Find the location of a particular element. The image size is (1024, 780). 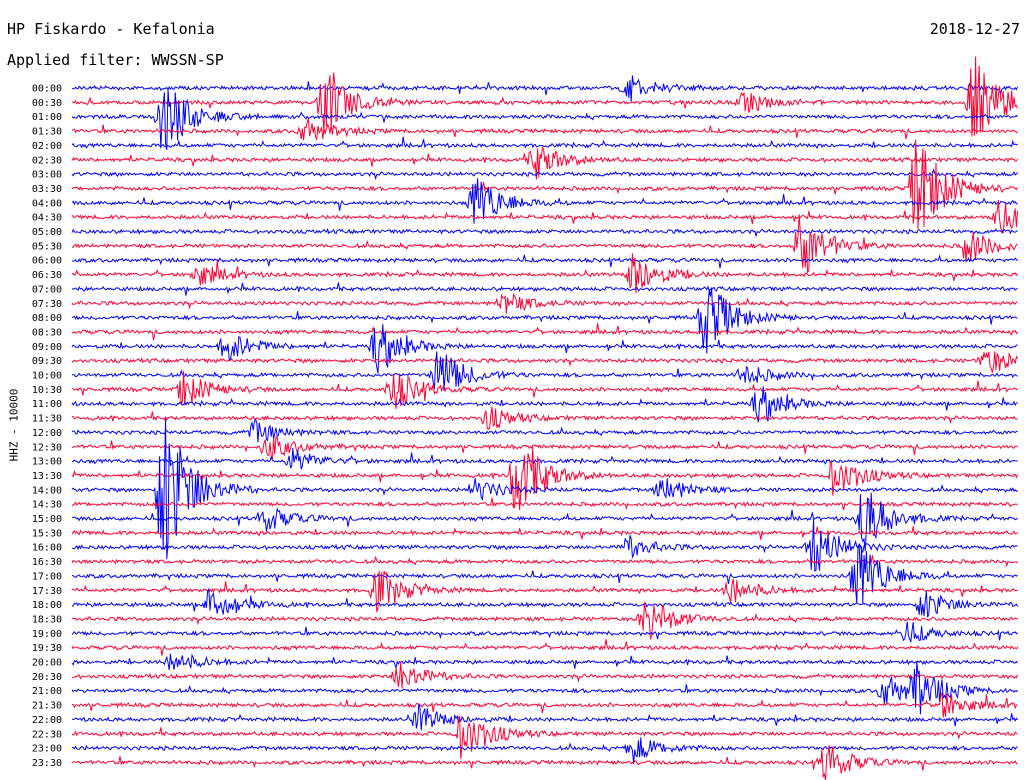

row-time-label: 17:00 is located at coordinates (47, 576).